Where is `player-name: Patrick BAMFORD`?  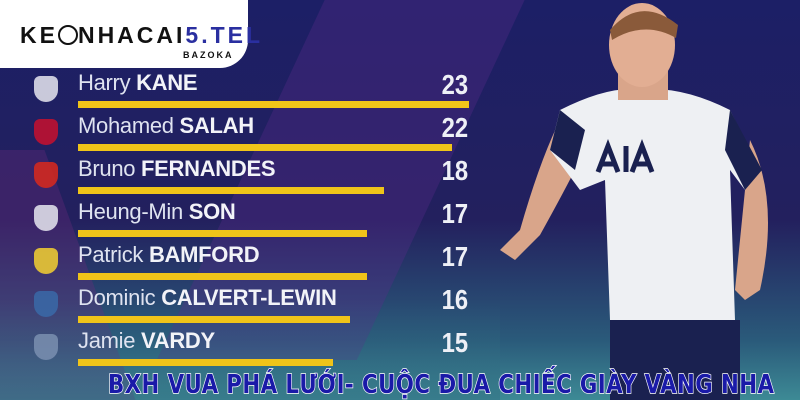
player-name: Patrick BAMFORD is located at coordinates (169, 254).